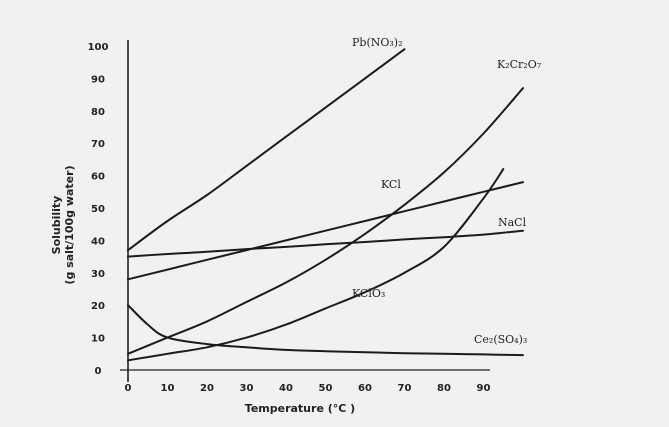  I want to click on y-axis-title-line1: Solubility, so click(56, 225).